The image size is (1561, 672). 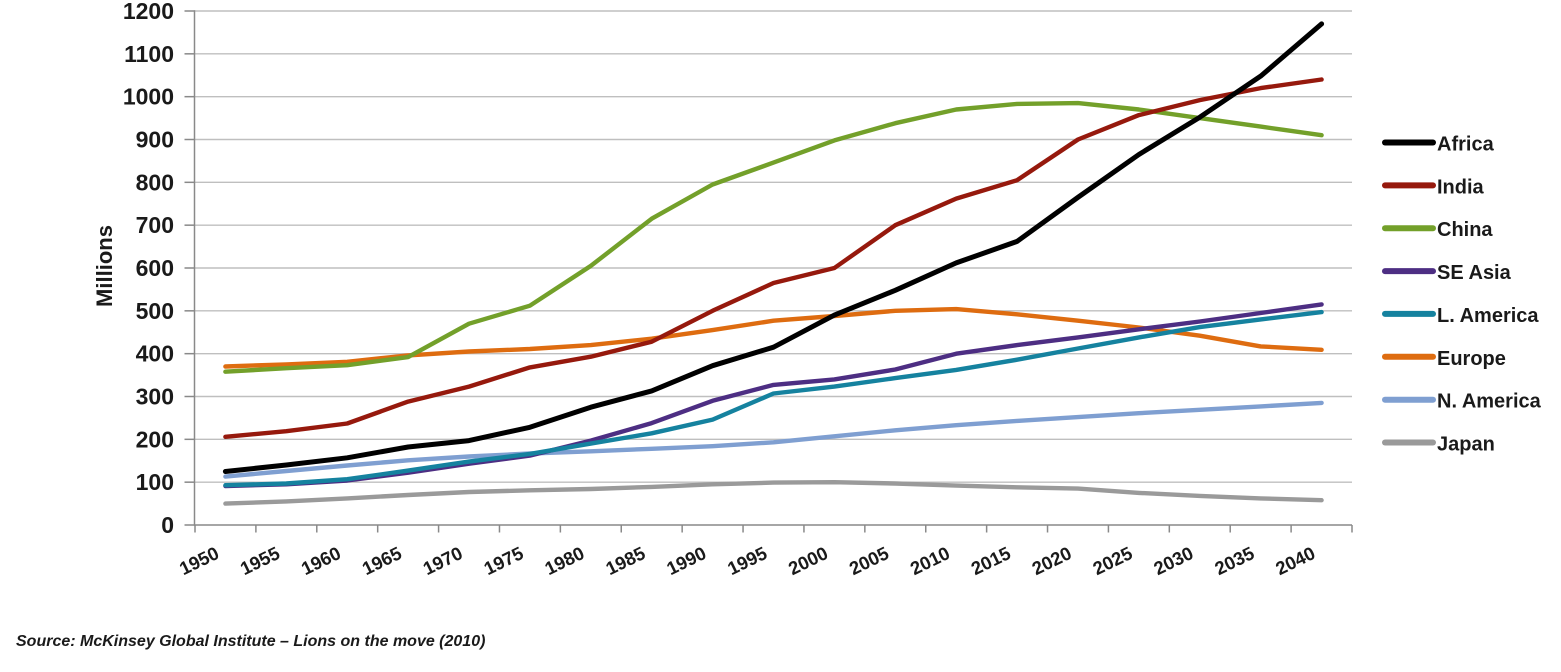 I want to click on svg-text: 800, so click(x=155, y=182).